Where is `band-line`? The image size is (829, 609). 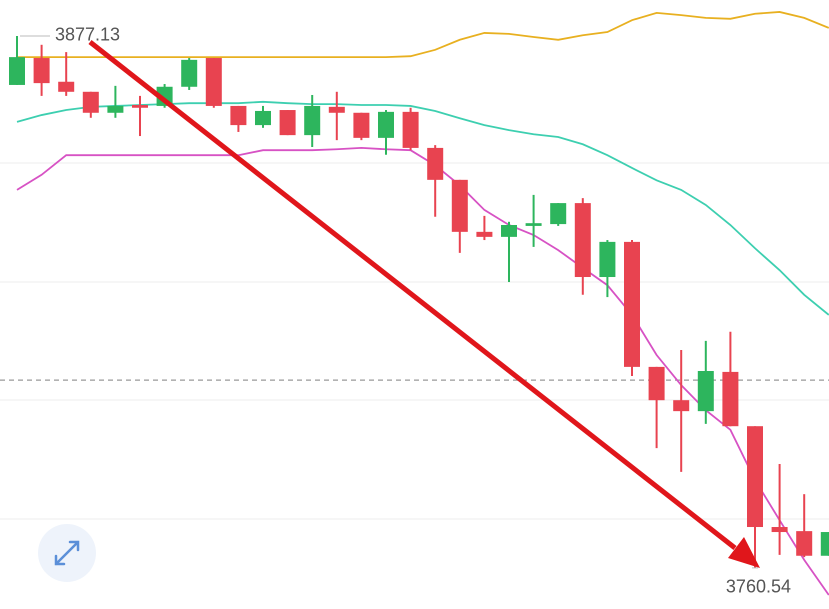 band-line is located at coordinates (423, 35).